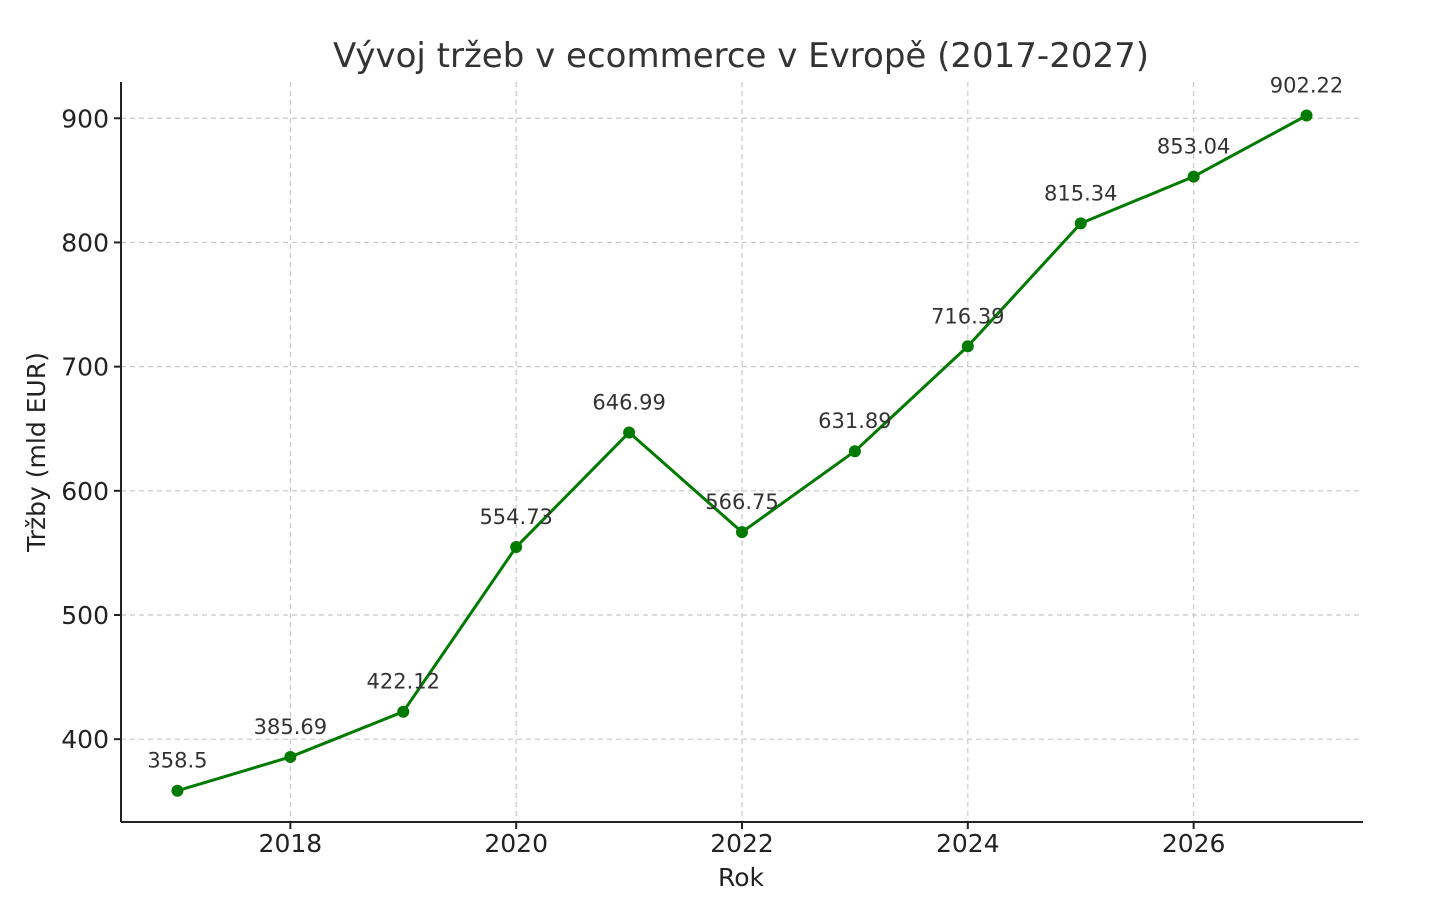 This screenshot has height=903, width=1432. What do you see at coordinates (1080, 193) in the screenshot?
I see `data-label: 815.34` at bounding box center [1080, 193].